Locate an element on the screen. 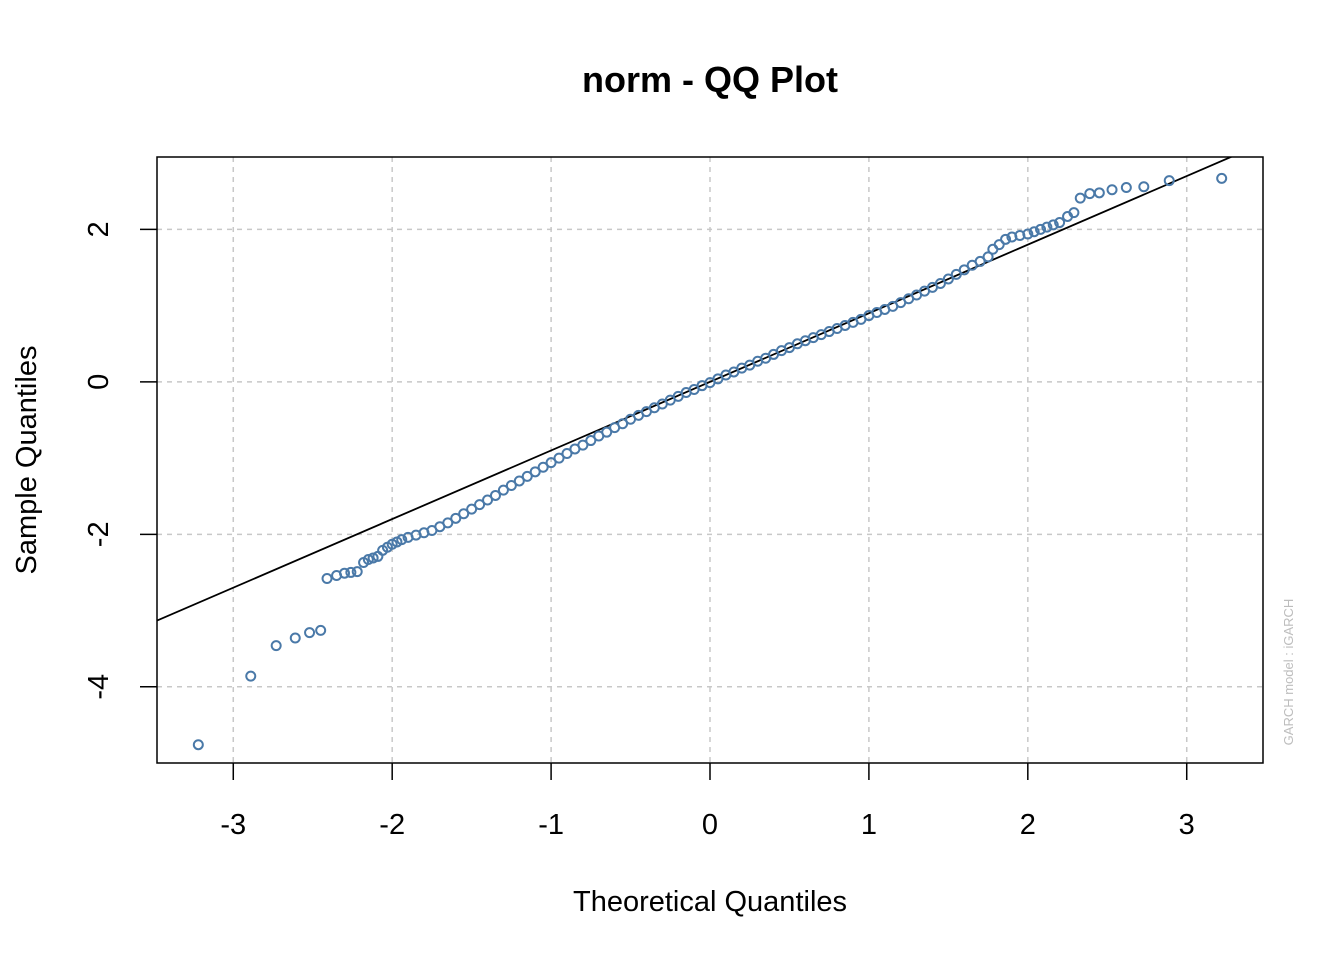 Image resolution: width=1344 pixels, height=960 pixels. y-tick-label: 2 is located at coordinates (99, 229).